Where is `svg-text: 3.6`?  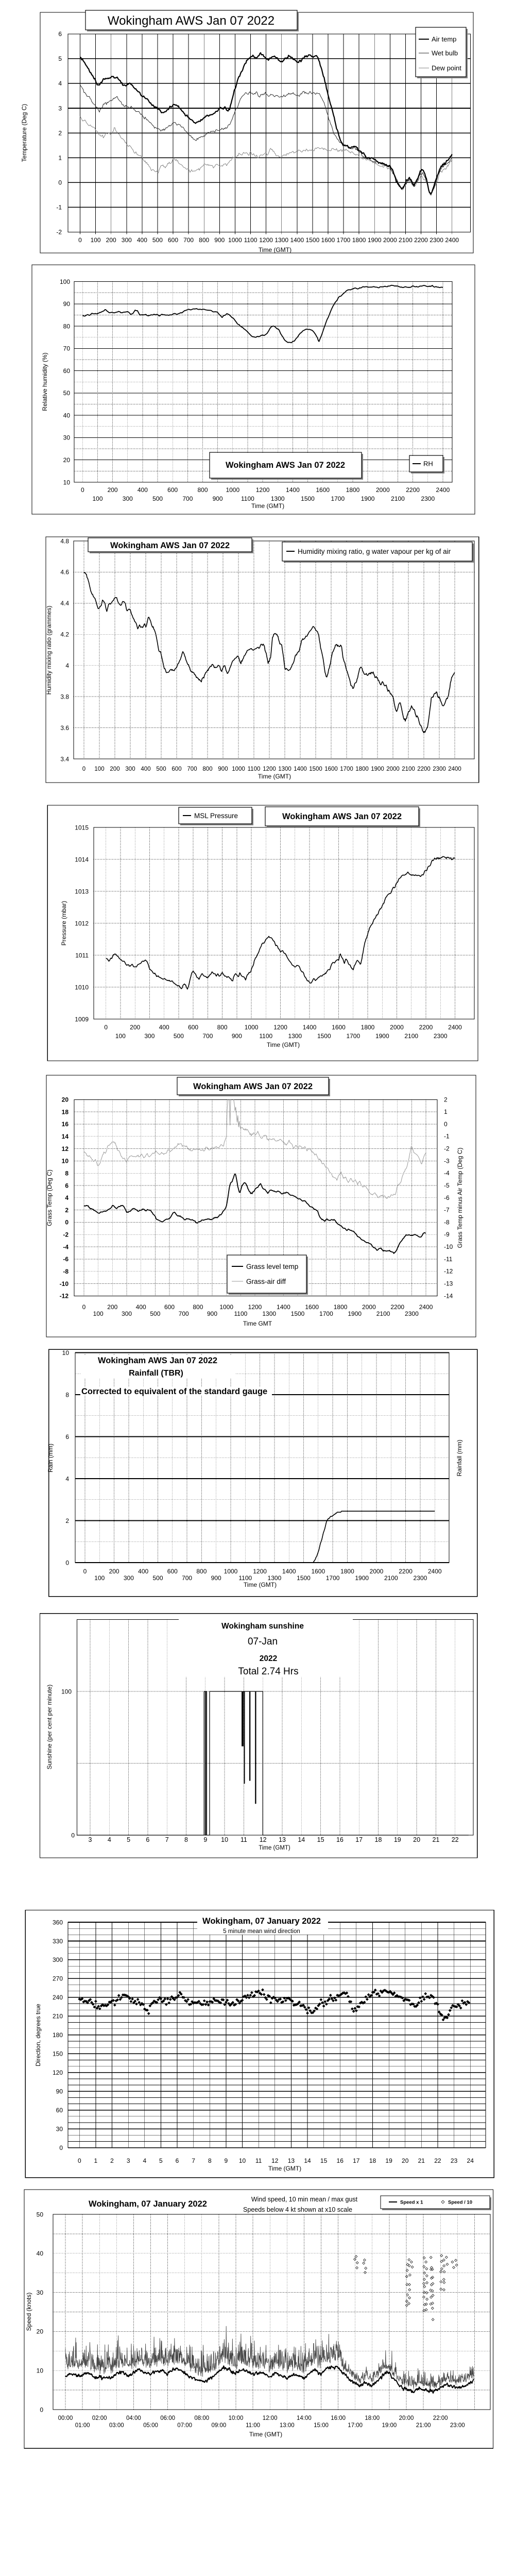
svg-text: 3.6 is located at coordinates (64, 728).